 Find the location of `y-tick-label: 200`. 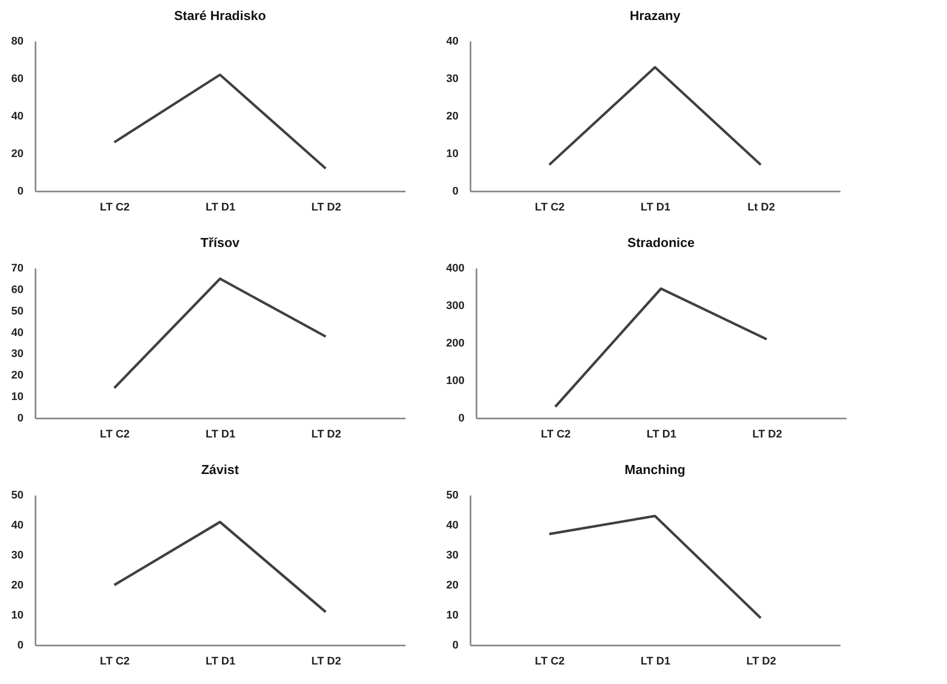

y-tick-label: 200 is located at coordinates (455, 344).